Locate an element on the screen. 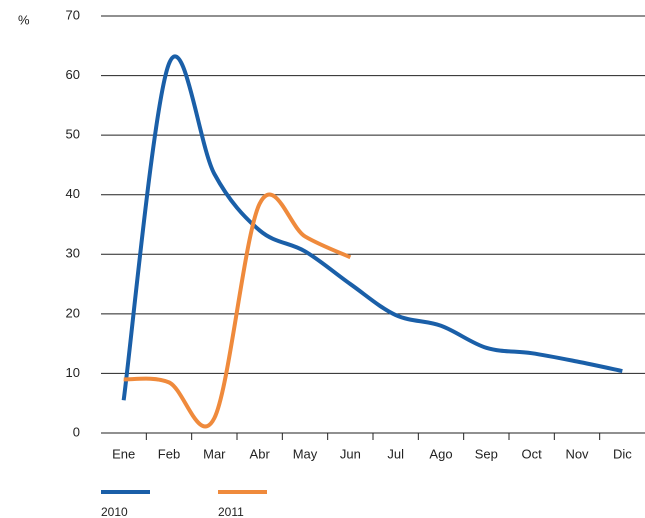 The width and height of the screenshot is (645, 518). y-tick-label: 20 is located at coordinates (73, 312).